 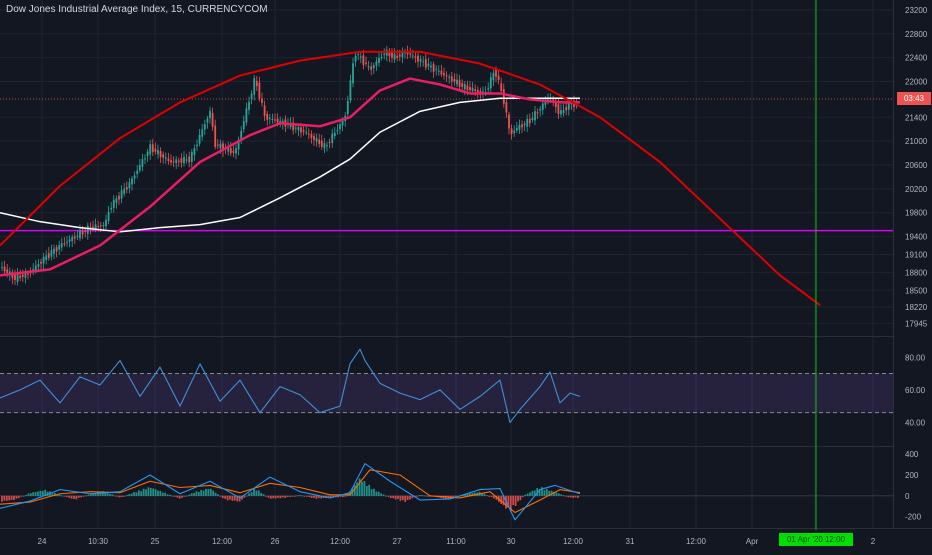 What do you see at coordinates (916, 323) in the screenshot?
I see `price-axis-tick: 17945` at bounding box center [916, 323].